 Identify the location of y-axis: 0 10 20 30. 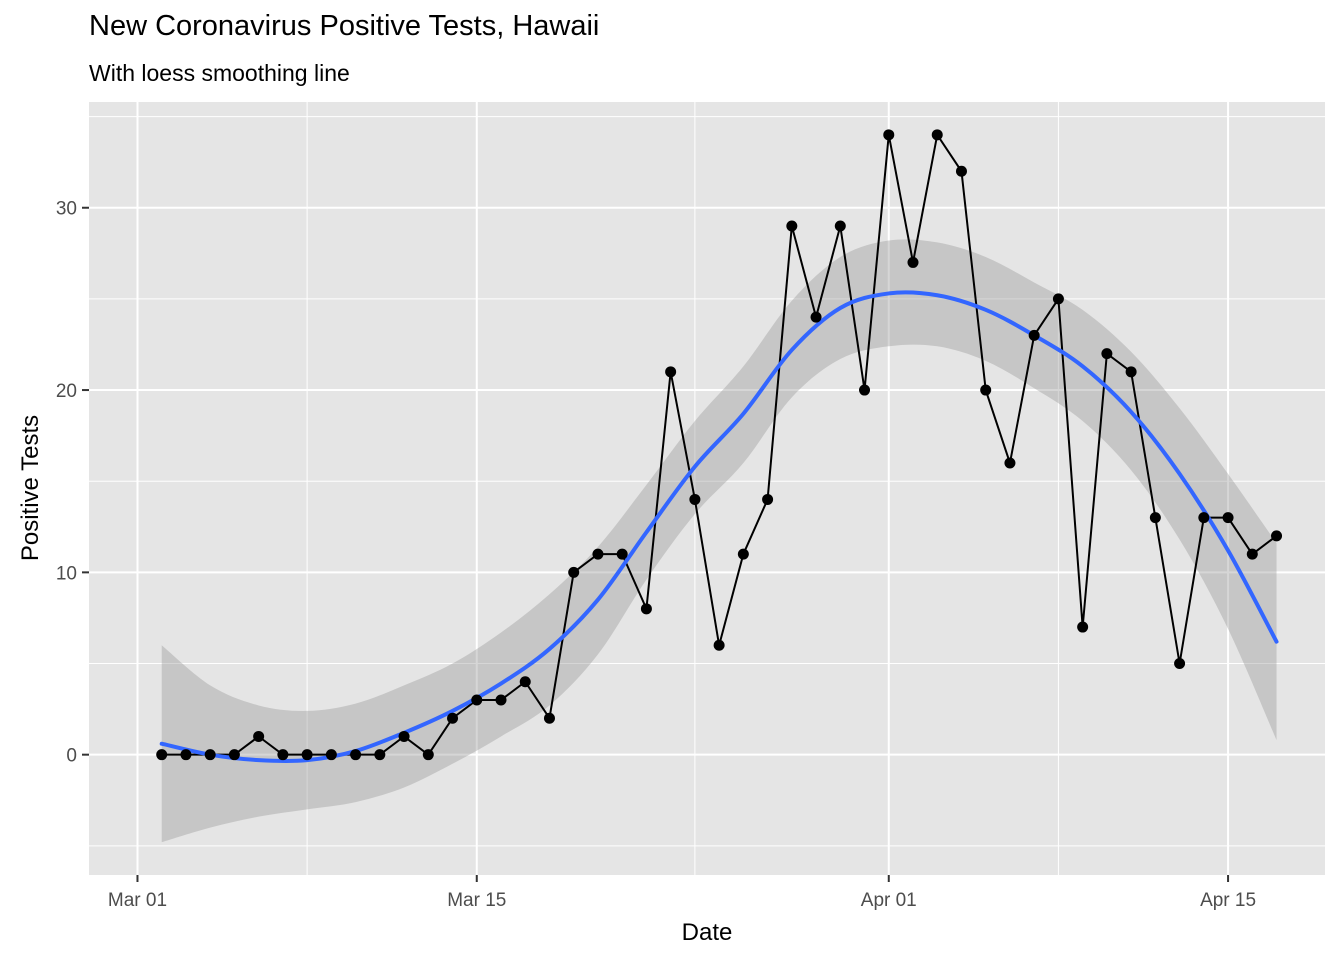
(72, 483).